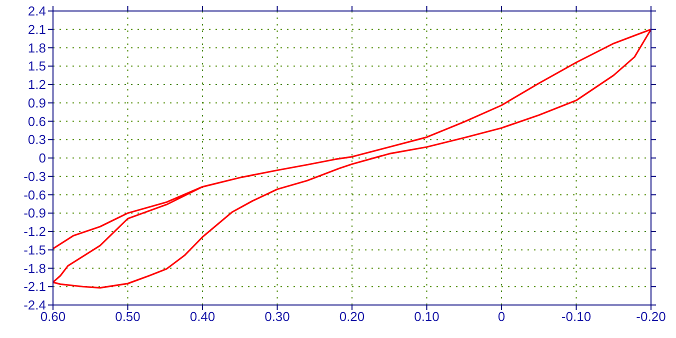 The width and height of the screenshot is (676, 338). I want to click on y-tick-label: -1.8, so click(35, 268).